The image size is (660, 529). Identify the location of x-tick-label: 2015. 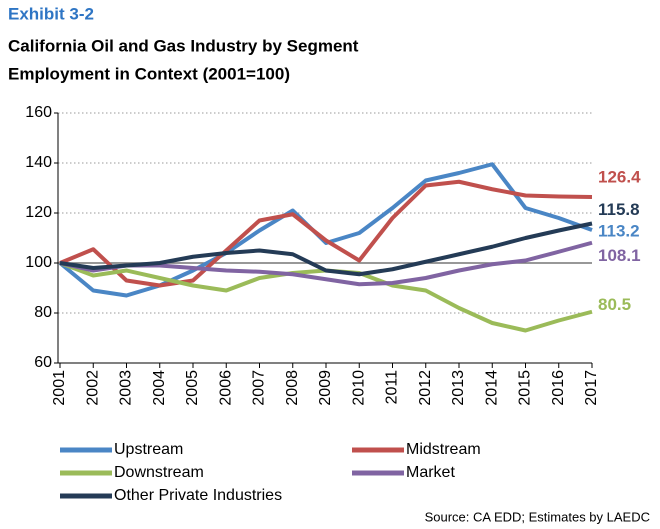
(525, 388).